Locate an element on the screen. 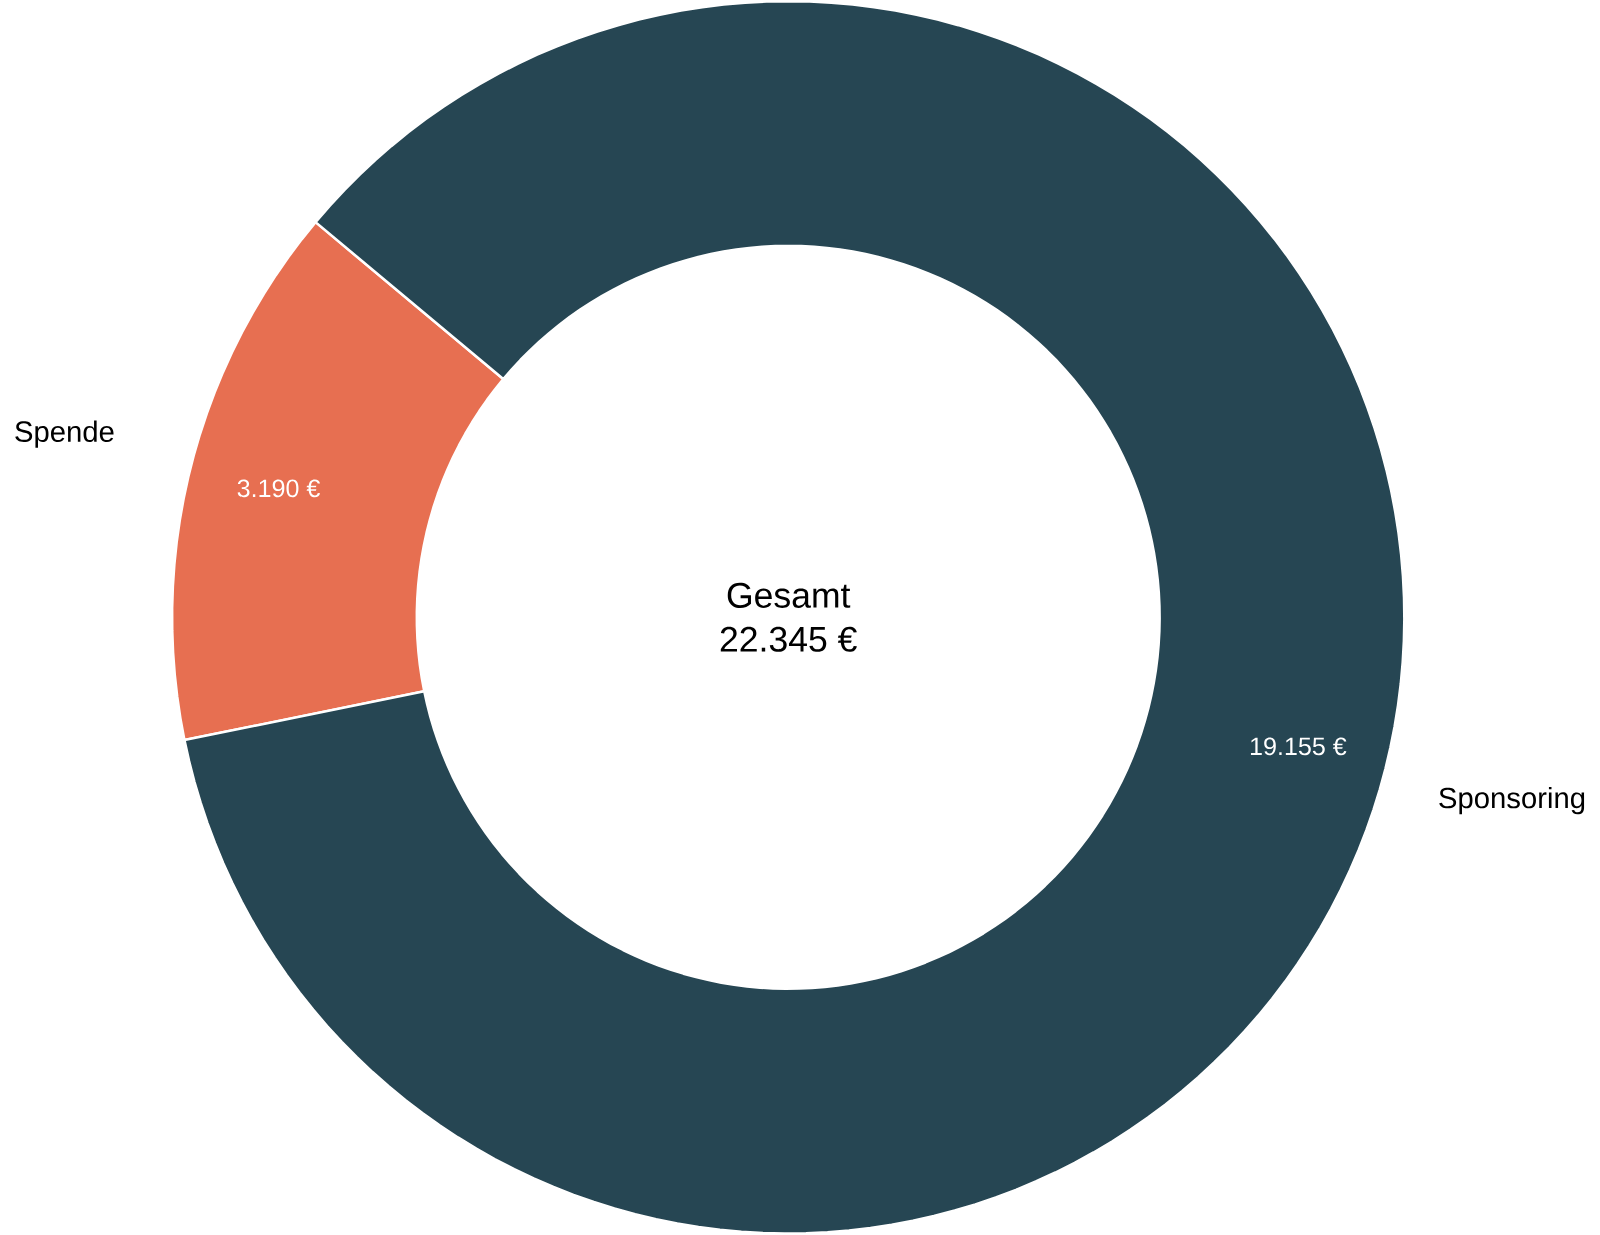 This screenshot has width=1600, height=1235. text: Gesamt is located at coordinates (789, 595).